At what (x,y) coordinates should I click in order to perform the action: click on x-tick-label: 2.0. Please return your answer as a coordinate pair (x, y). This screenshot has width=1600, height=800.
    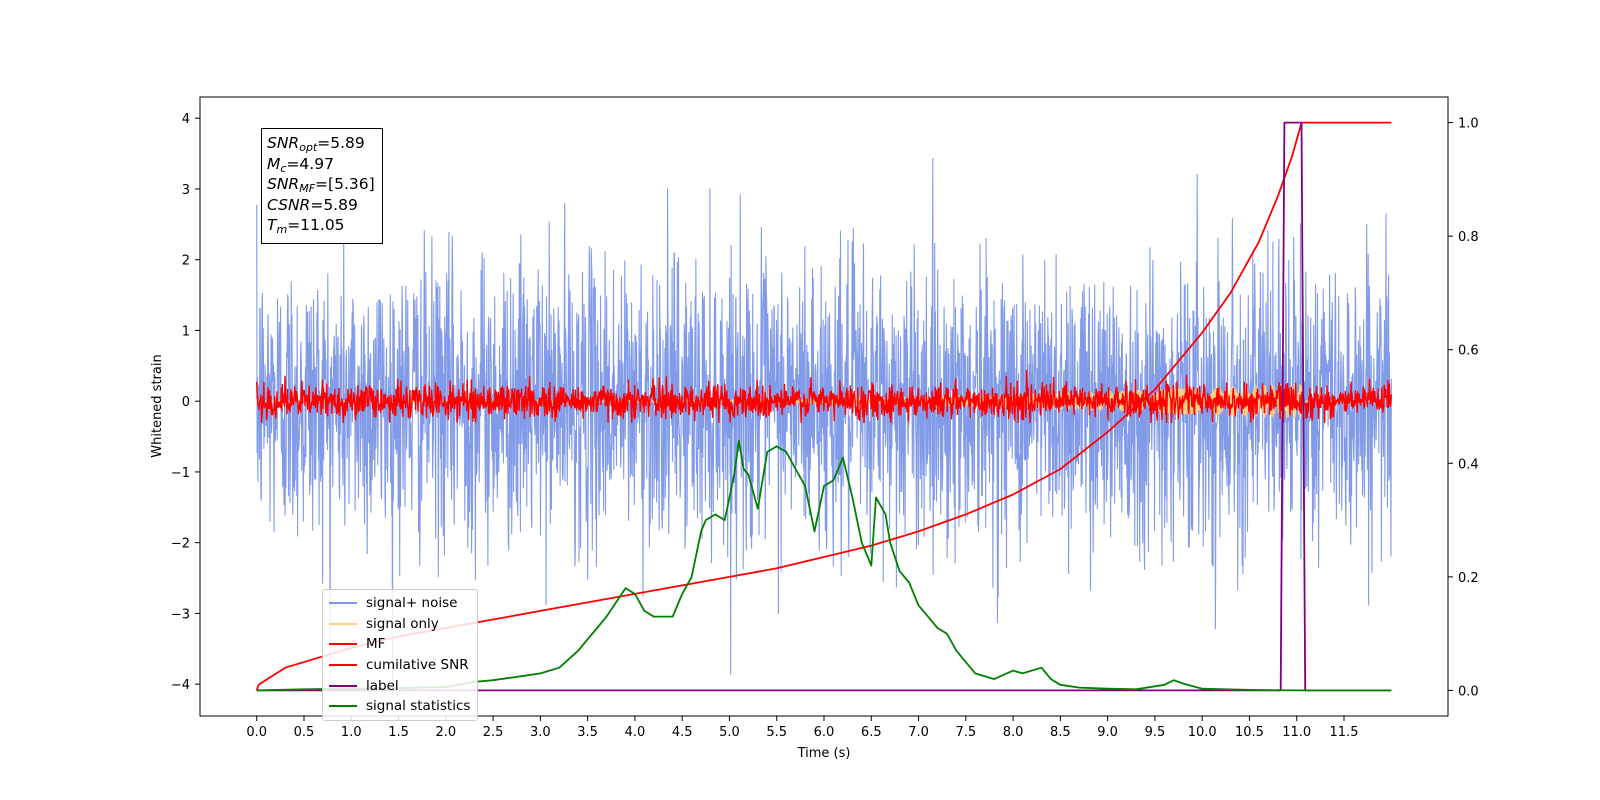
    Looking at the image, I should click on (445, 732).